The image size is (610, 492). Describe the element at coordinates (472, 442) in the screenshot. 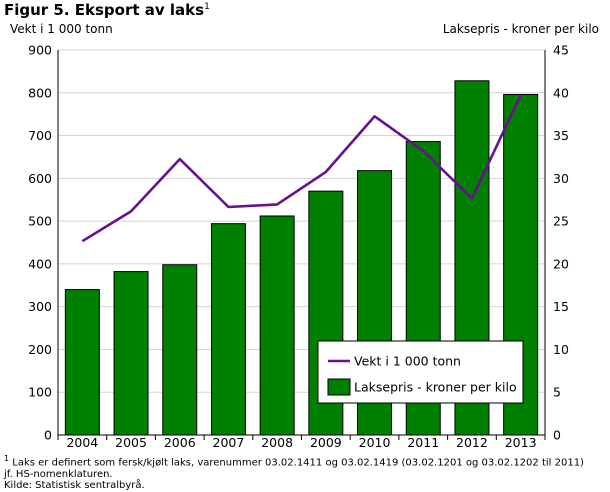

I see `x-tick-label: 2012` at that location.